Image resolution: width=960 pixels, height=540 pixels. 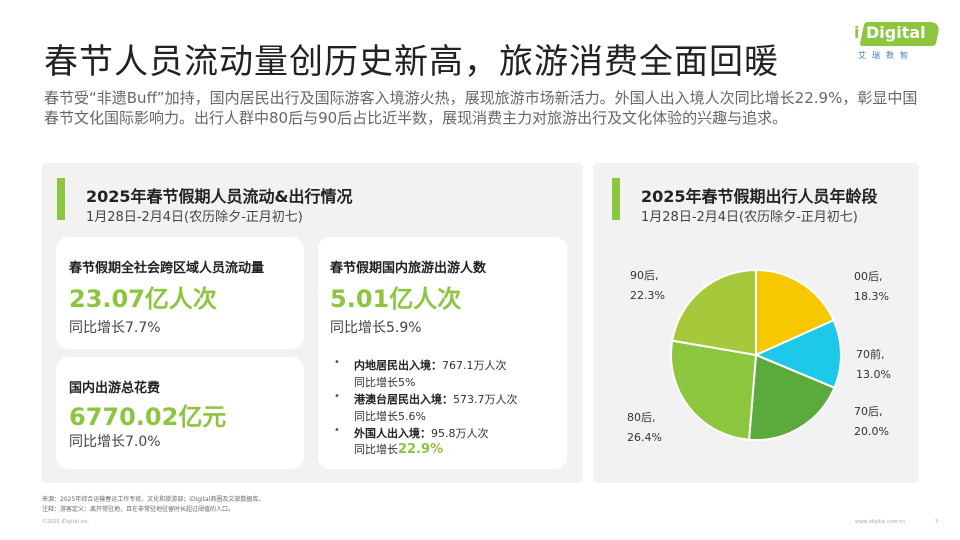 What do you see at coordinates (886, 55) in the screenshot?
I see `logo-subtitle: 艾瑞数智` at bounding box center [886, 55].